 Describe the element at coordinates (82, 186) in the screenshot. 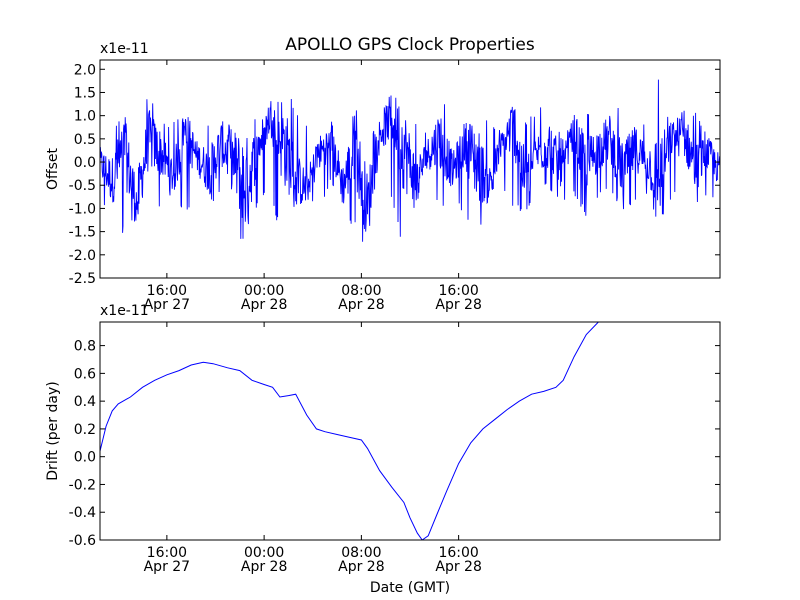

I see `offset-ytick-label: -0.5` at that location.